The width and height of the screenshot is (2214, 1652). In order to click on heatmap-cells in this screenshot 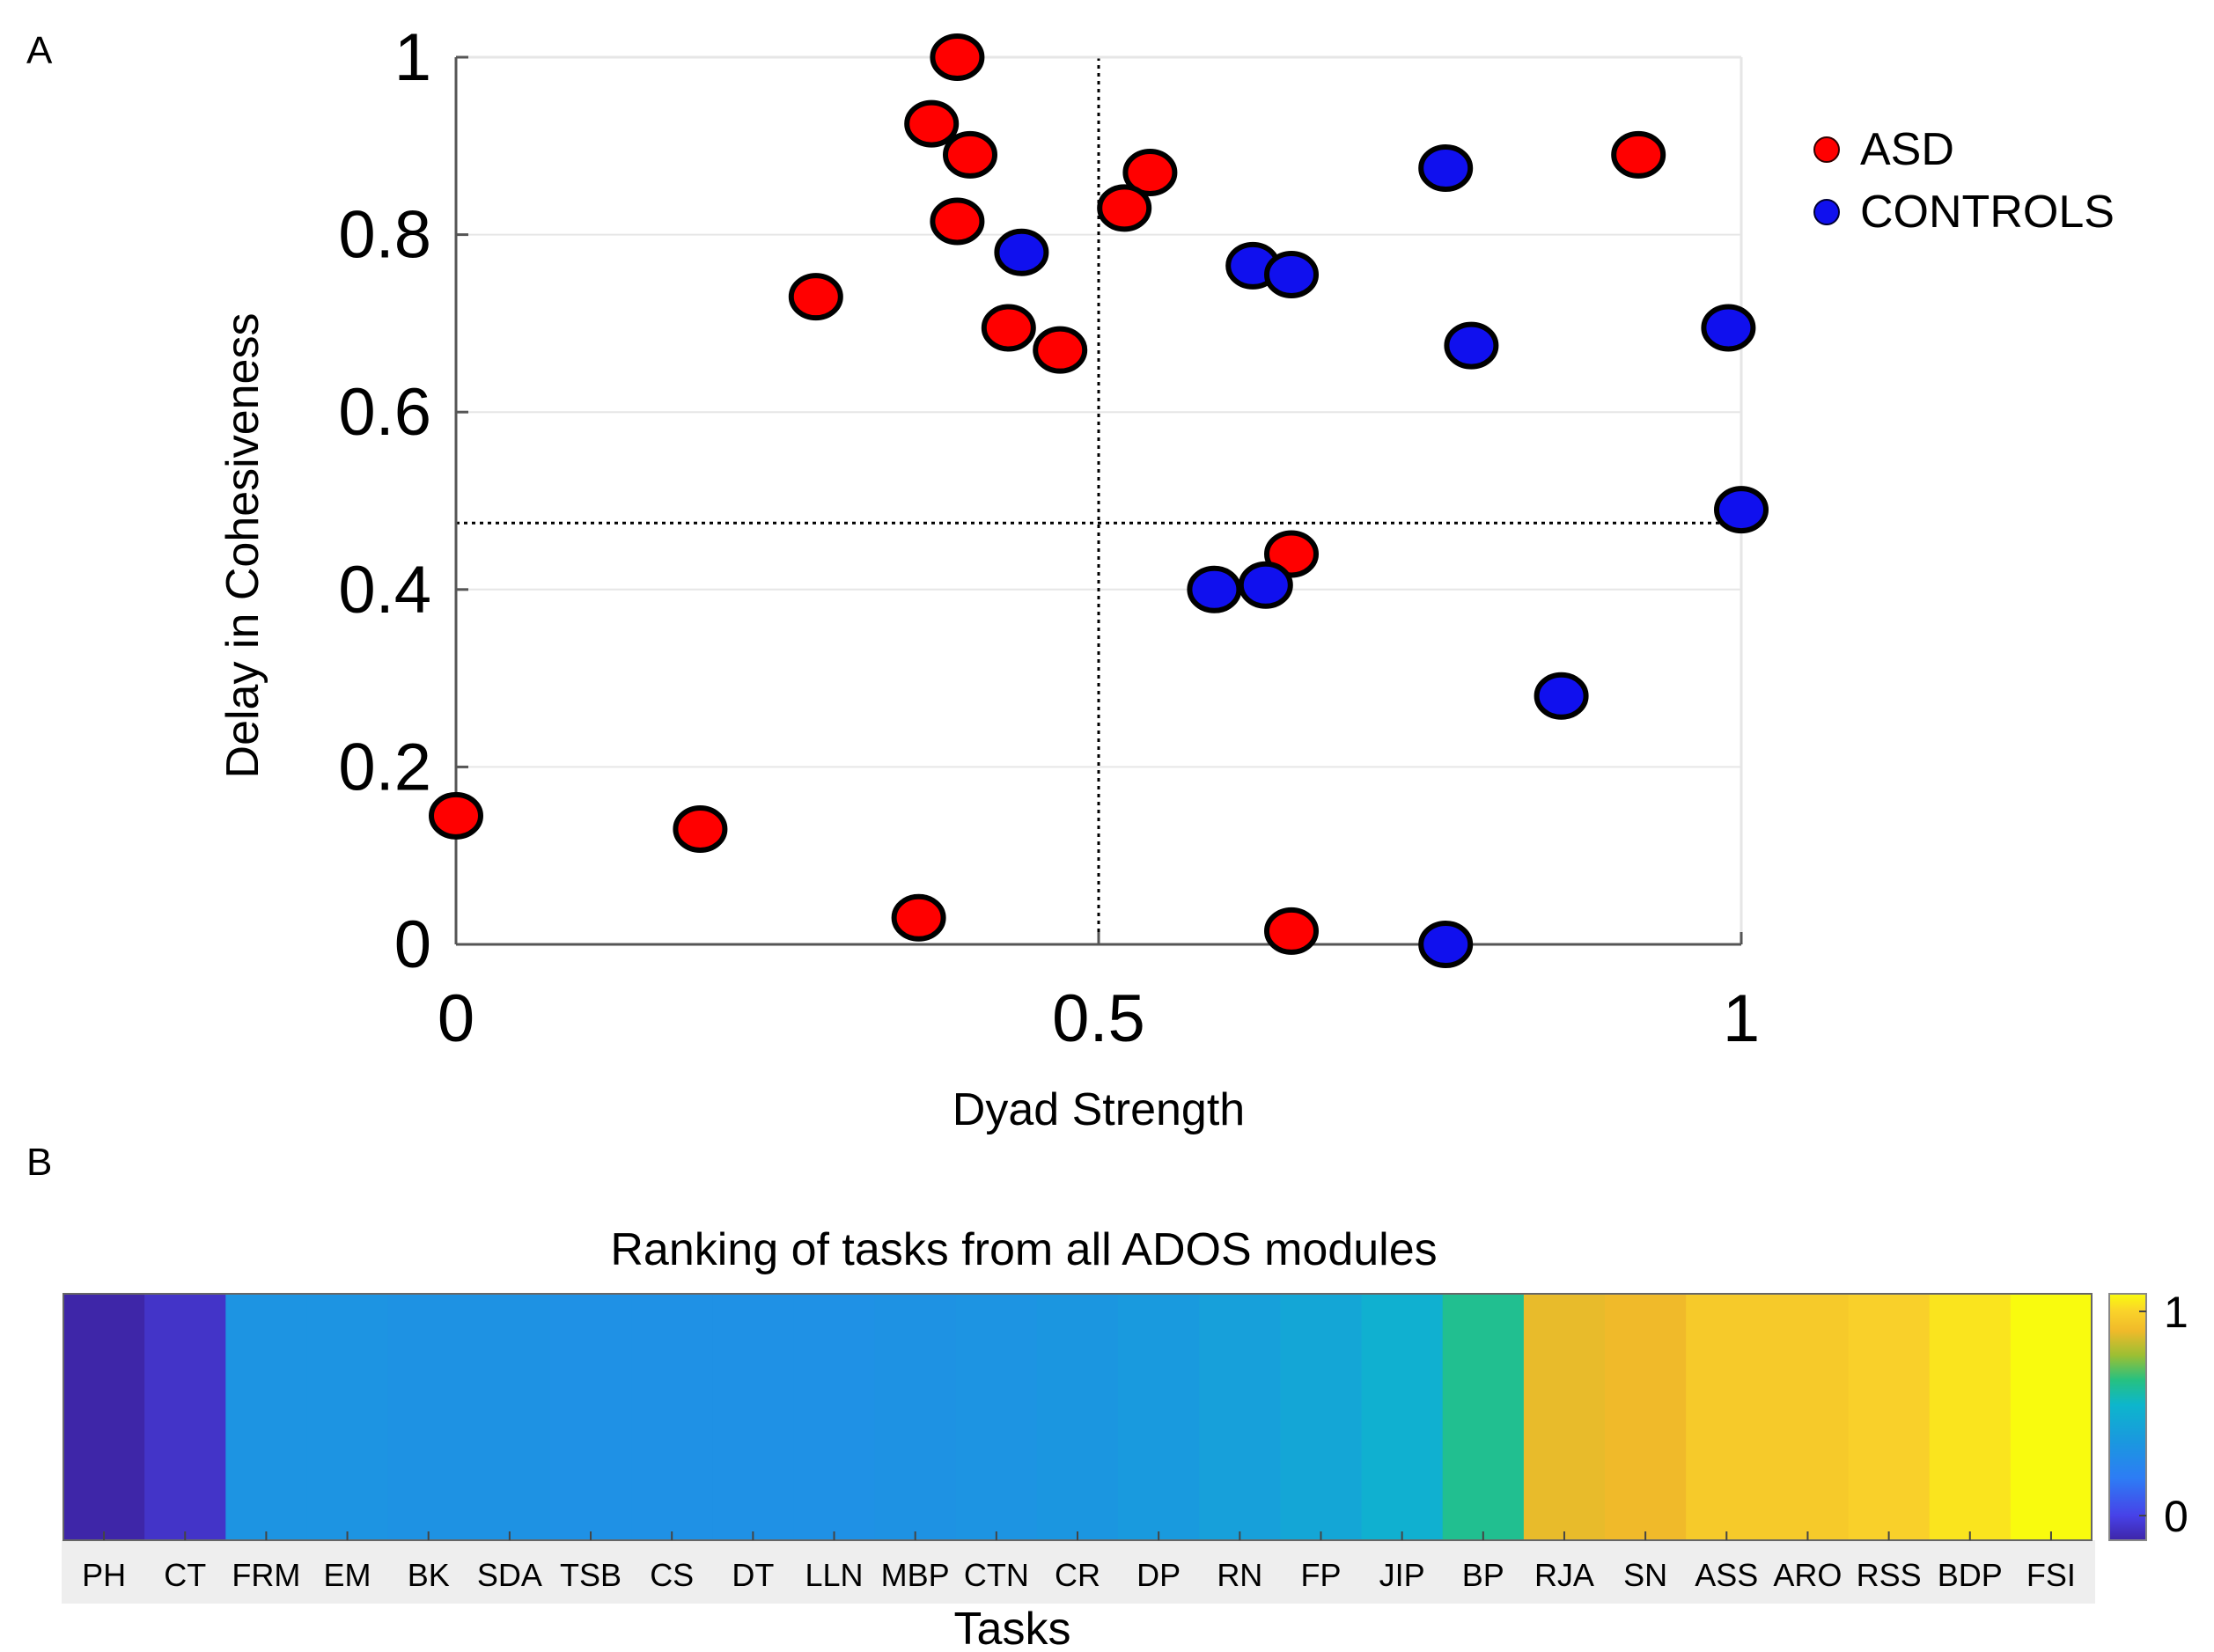, I will do `click(1078, 1417)`.